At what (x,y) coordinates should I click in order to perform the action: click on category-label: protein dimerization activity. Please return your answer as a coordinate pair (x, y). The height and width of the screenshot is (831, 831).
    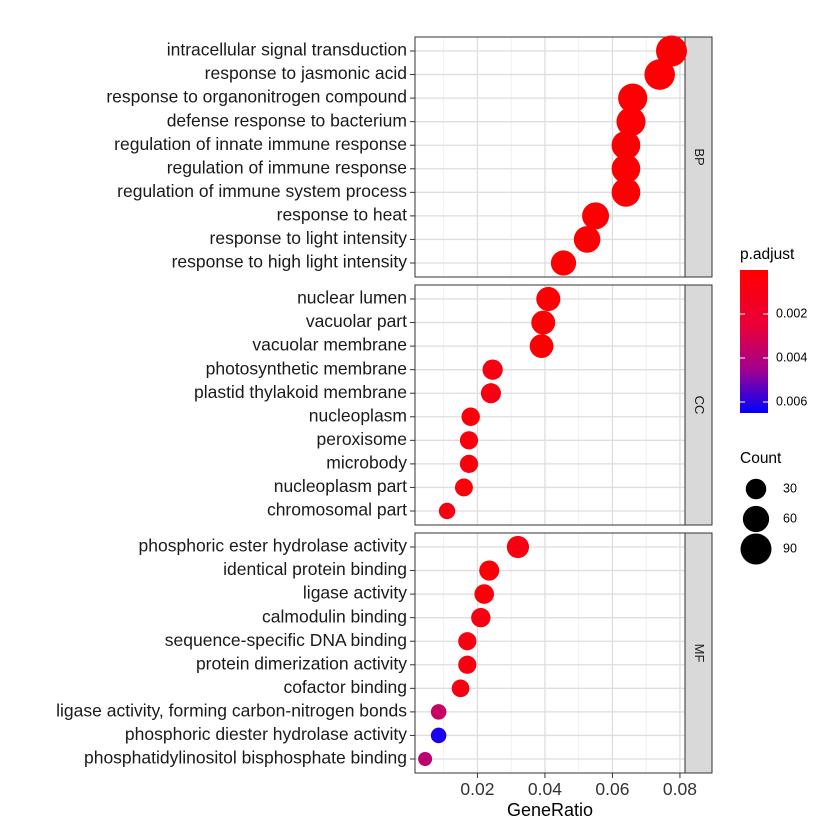
    Looking at the image, I should click on (301, 663).